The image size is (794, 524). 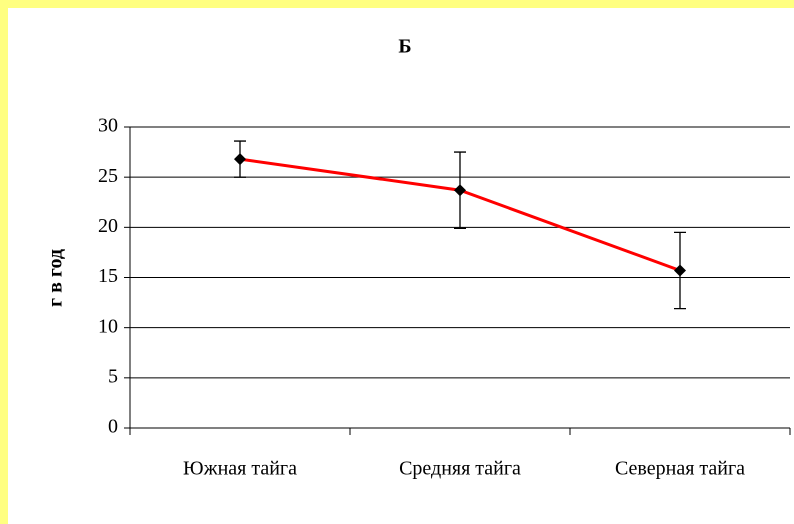 I want to click on y-tick-label: 0, so click(x=113, y=427).